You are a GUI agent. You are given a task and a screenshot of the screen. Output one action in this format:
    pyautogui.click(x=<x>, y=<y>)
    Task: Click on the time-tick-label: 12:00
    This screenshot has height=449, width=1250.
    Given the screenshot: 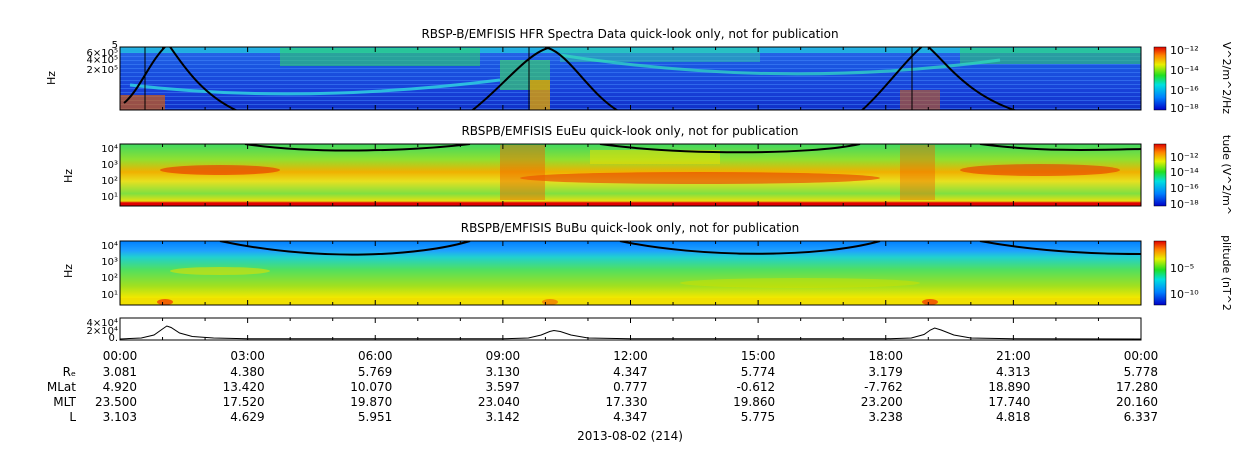 What is the action you would take?
    pyautogui.click(x=630, y=356)
    